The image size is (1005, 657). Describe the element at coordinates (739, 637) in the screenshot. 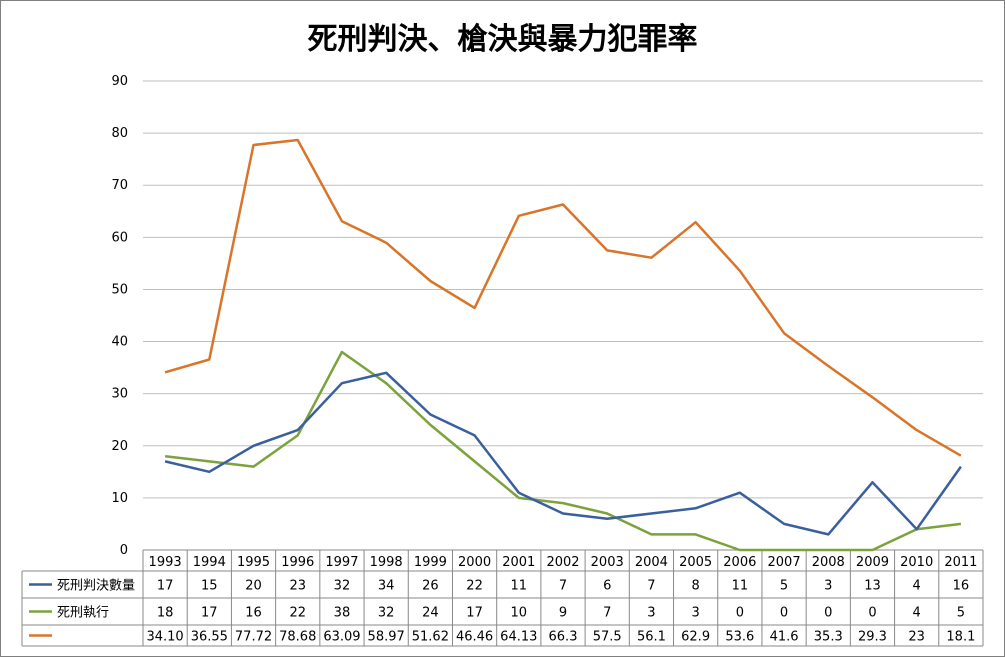

I see `data-table-cell: 53.6` at that location.